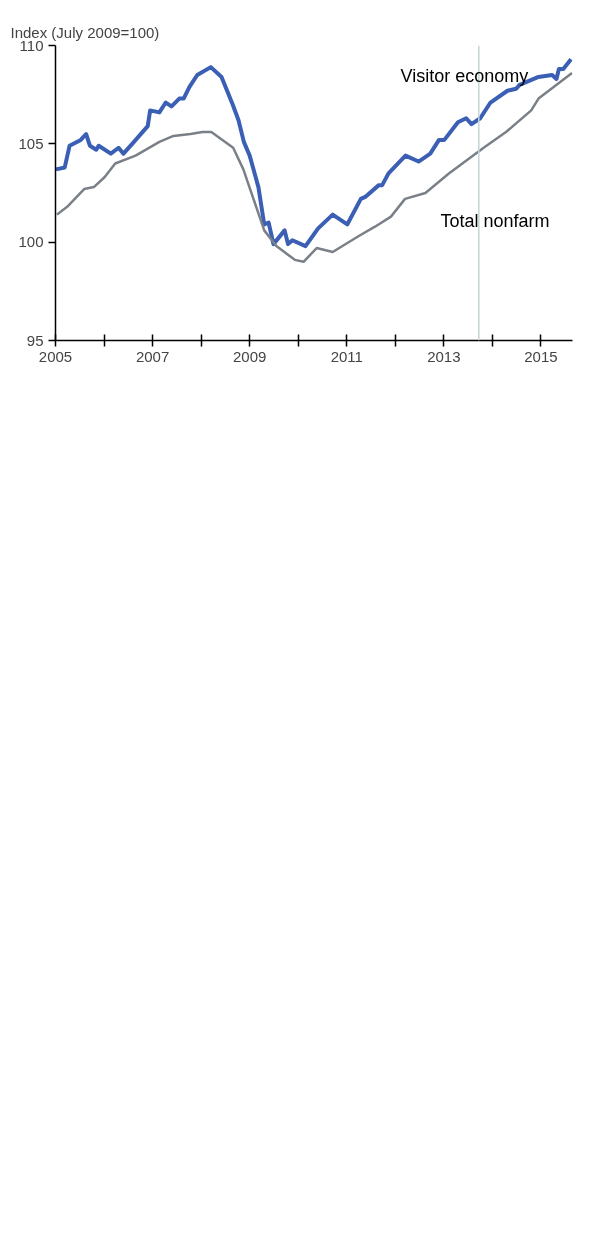 Image resolution: width=597 pixels, height=1236 pixels. What do you see at coordinates (85, 32) in the screenshot?
I see `y-axis-title: Index (July 2009=100)` at bounding box center [85, 32].